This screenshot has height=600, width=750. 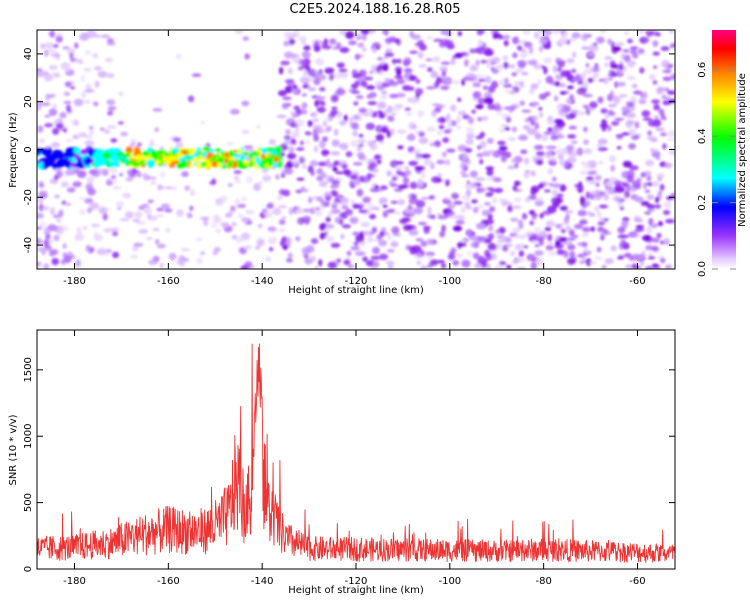 I want to click on spectrogram-x-tick-label: -60, so click(x=637, y=281).